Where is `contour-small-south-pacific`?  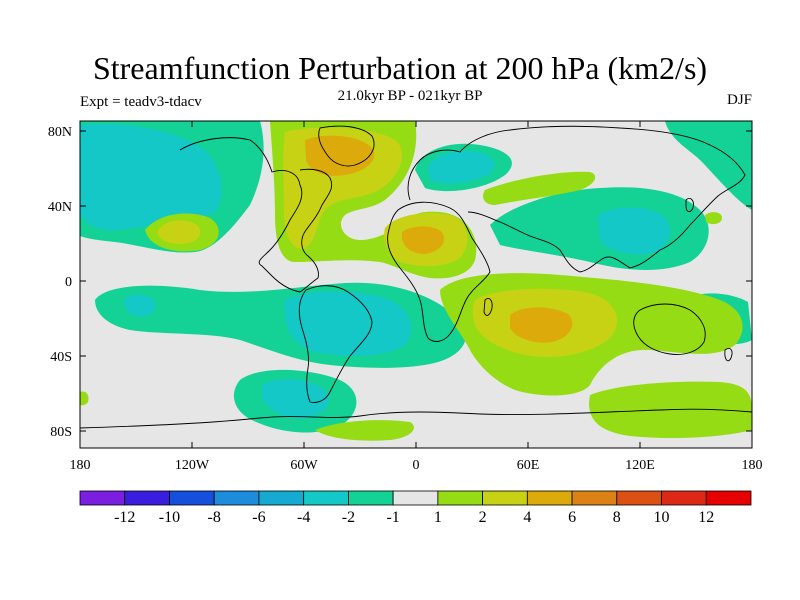
contour-small-south-pacific is located at coordinates (140, 305).